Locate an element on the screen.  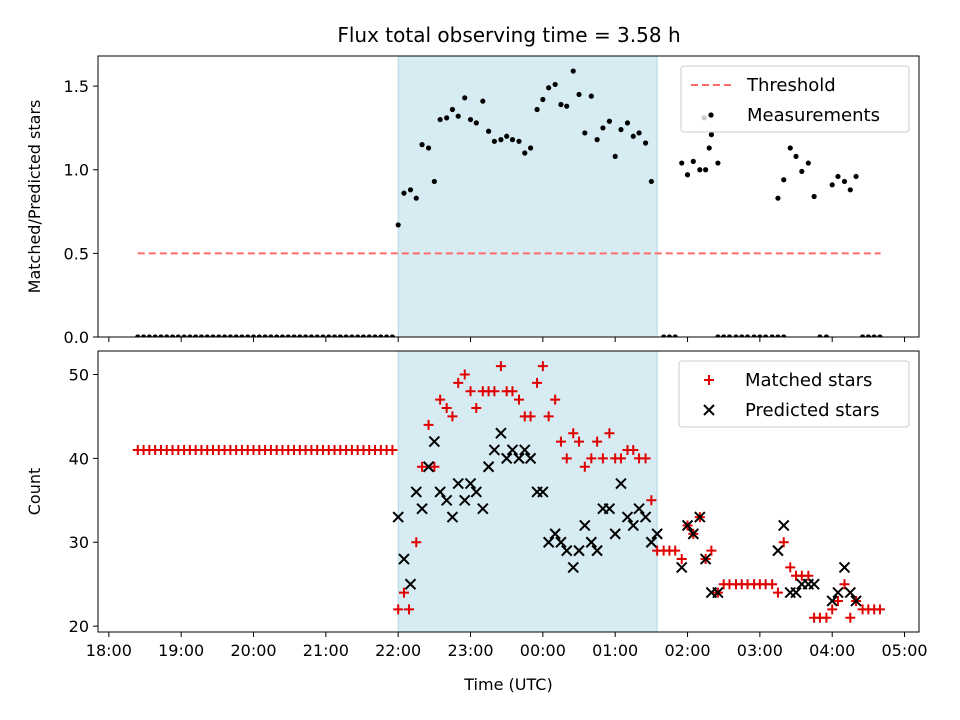
x-tick-label: 19:00 is located at coordinates (181, 650).